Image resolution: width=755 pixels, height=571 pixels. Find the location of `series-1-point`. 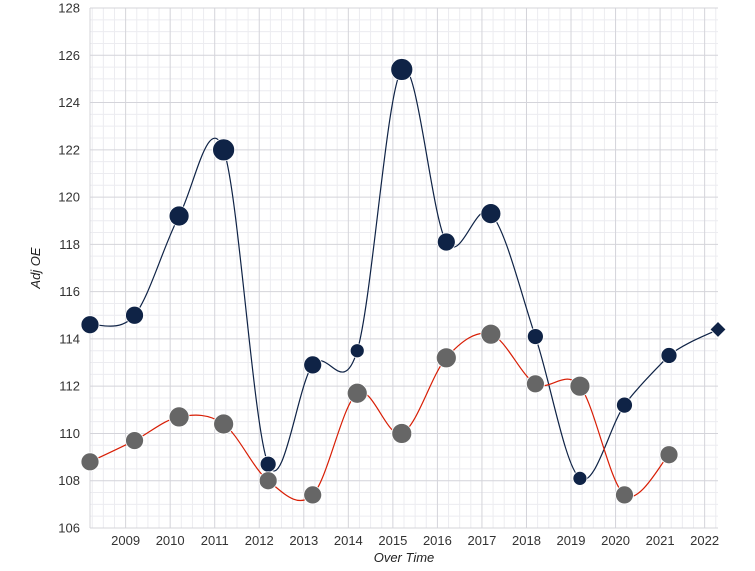

series-1-point is located at coordinates (718, 329).